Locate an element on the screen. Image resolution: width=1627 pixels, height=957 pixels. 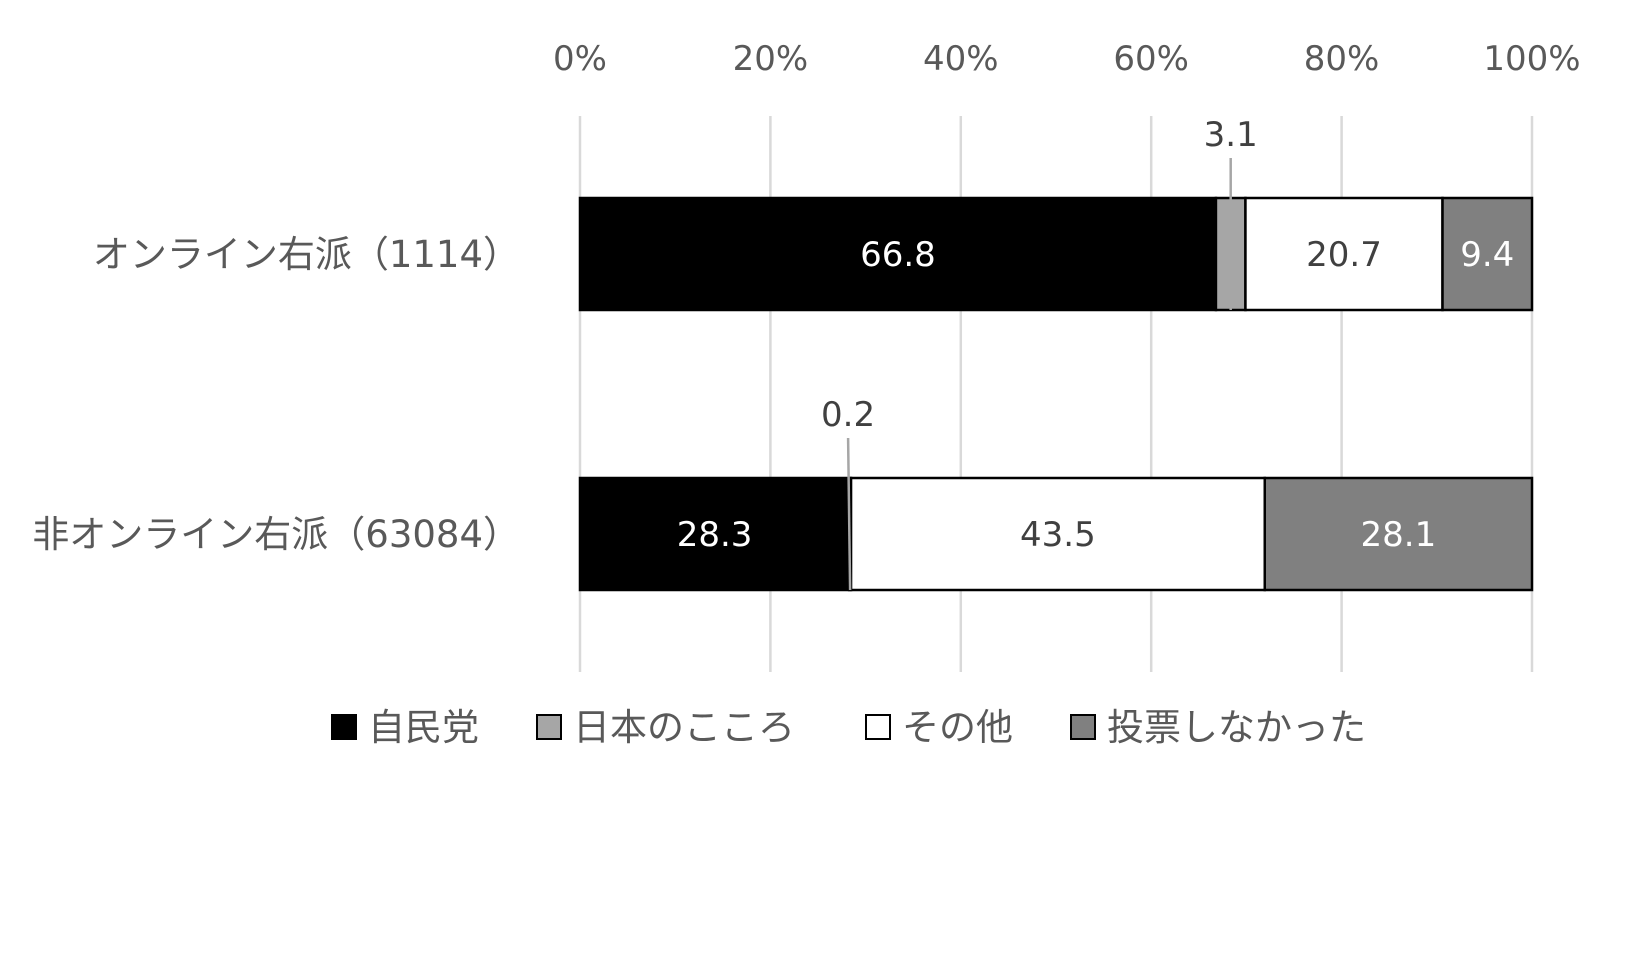
x-tick-label: 20% is located at coordinates (771, 59).